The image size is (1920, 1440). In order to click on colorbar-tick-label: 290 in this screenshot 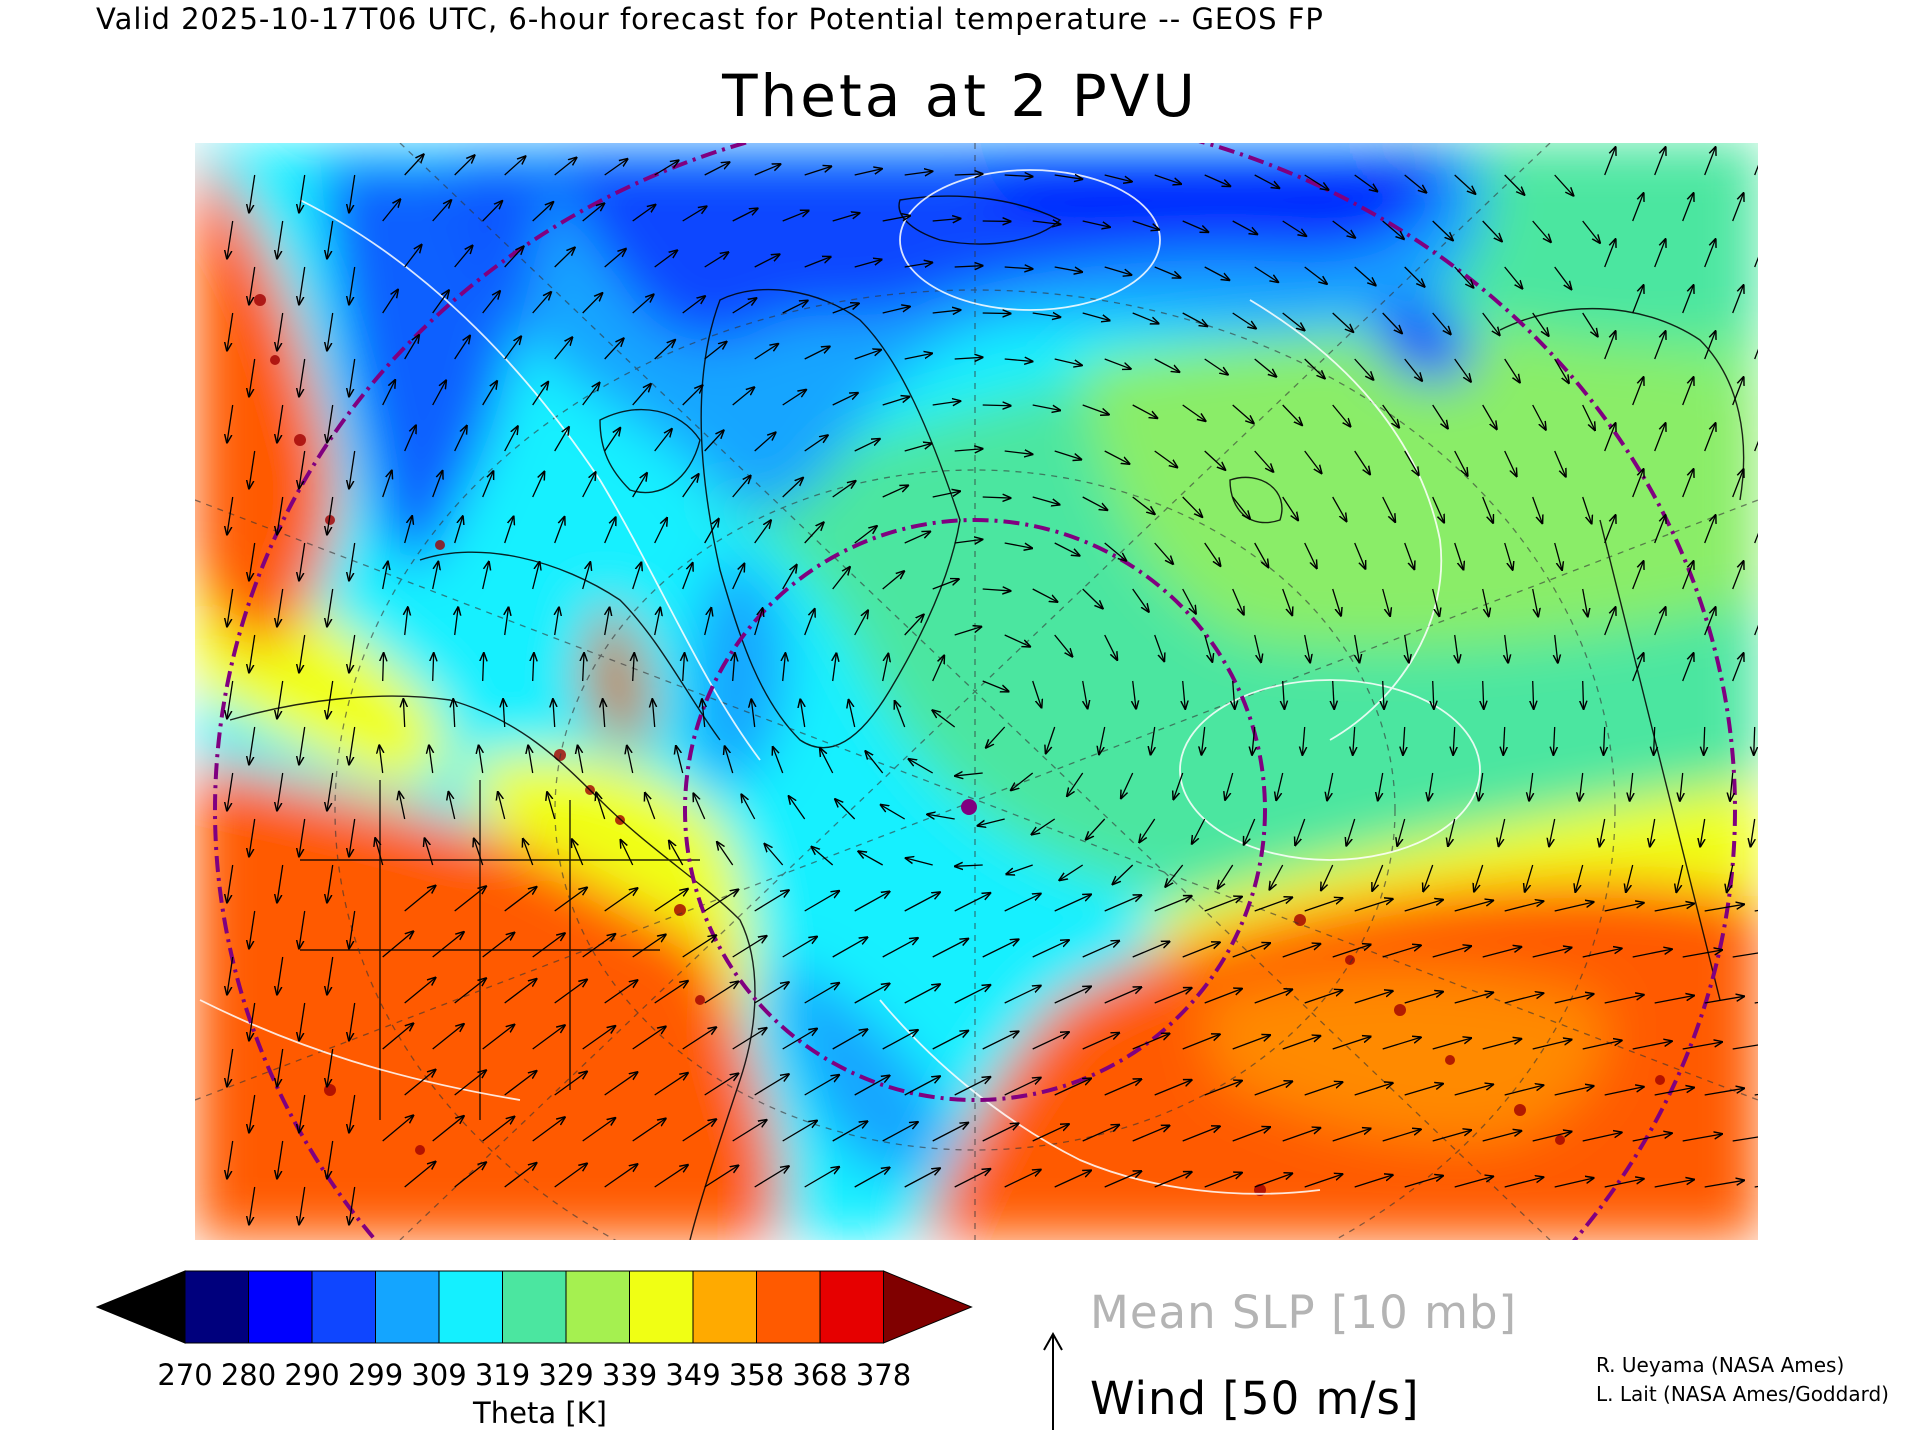, I will do `click(312, 1375)`.